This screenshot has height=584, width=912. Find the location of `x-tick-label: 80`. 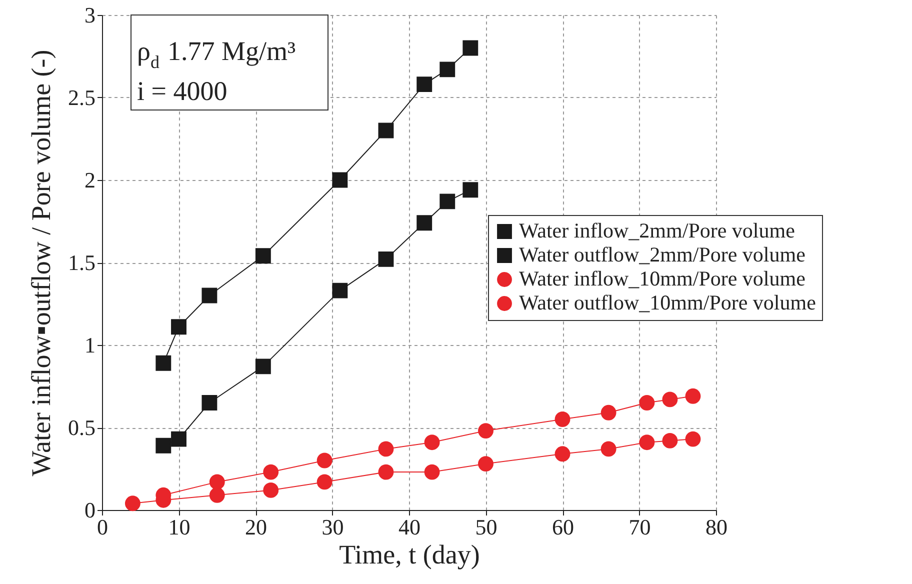

x-tick-label: 80 is located at coordinates (717, 527).